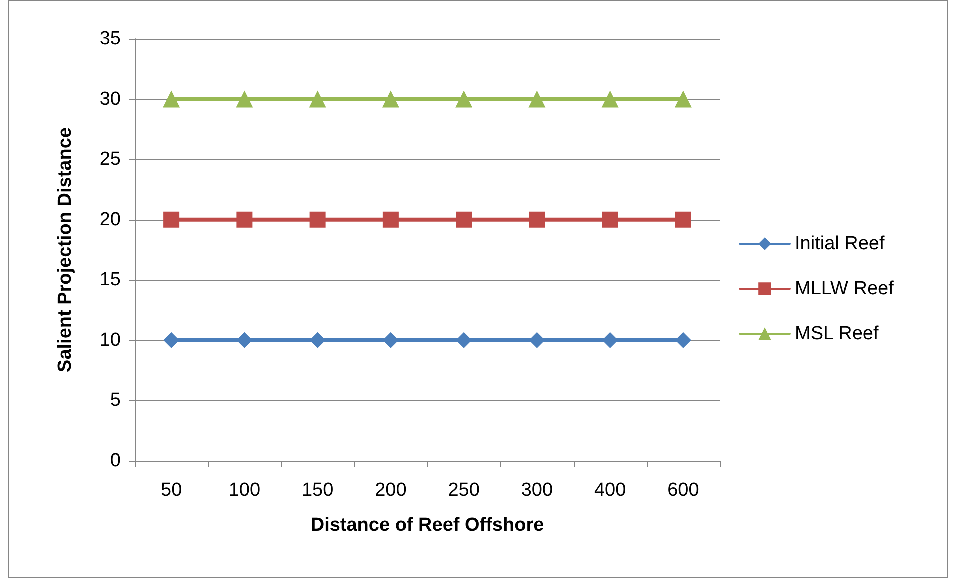  What do you see at coordinates (837, 334) in the screenshot?
I see `legend-label: MSL Reef` at bounding box center [837, 334].